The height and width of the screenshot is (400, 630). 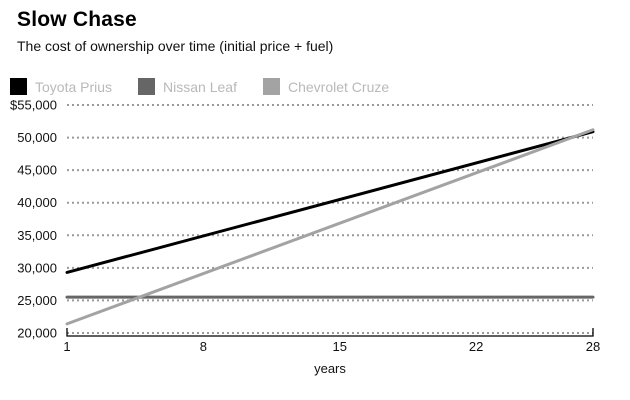 What do you see at coordinates (476, 346) in the screenshot?
I see `x-tick-label: 22` at bounding box center [476, 346].